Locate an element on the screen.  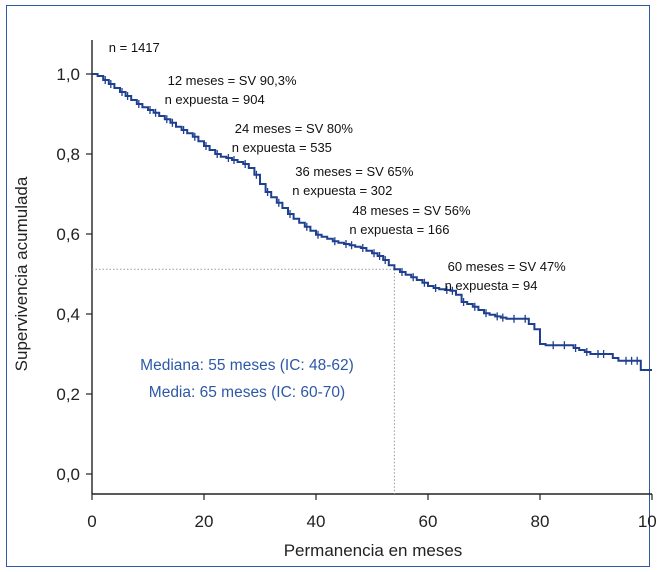
x-axis-title: Permanencia en meses is located at coordinates (373, 550).